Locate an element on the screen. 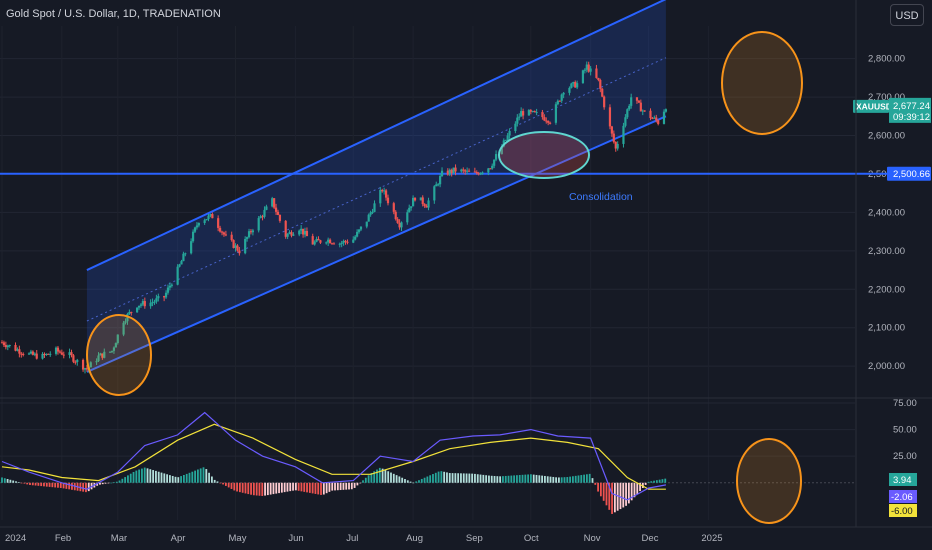 The width and height of the screenshot is (932, 550). time-tick-label: 2025 is located at coordinates (711, 538).